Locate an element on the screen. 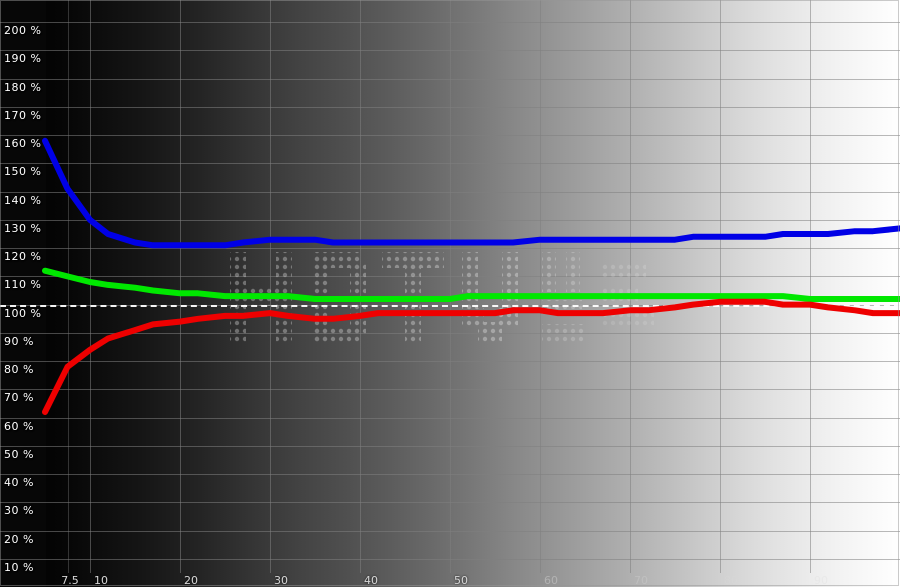 The width and height of the screenshot is (900, 587). x-tick-label-30: 30 is located at coordinates (281, 580).